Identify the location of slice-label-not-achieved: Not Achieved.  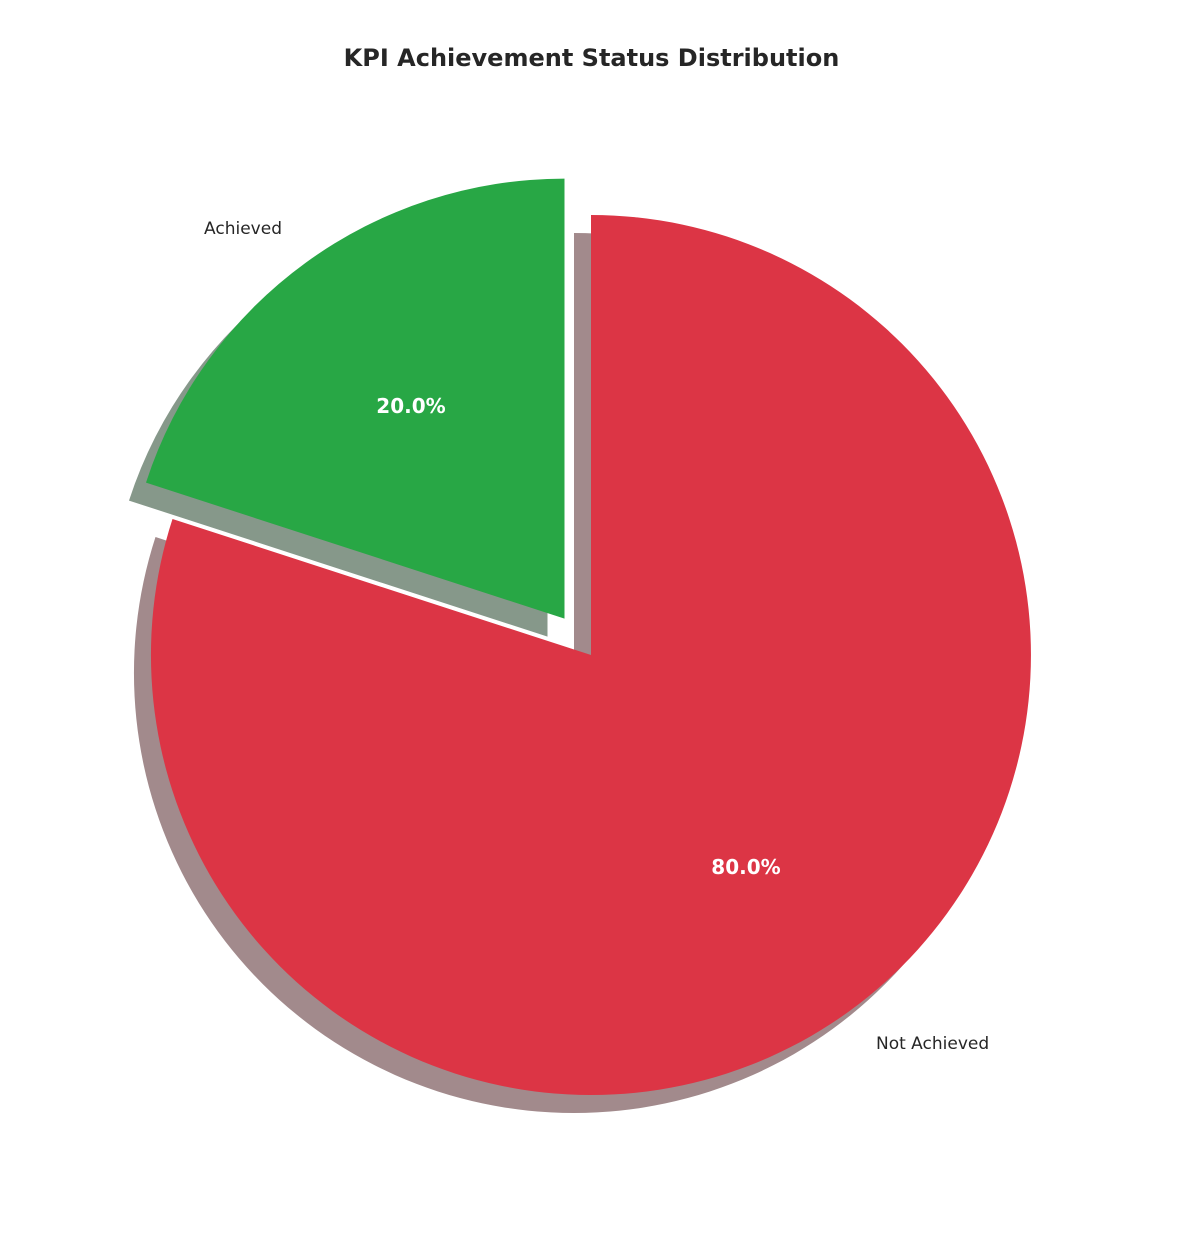
(933, 1044).